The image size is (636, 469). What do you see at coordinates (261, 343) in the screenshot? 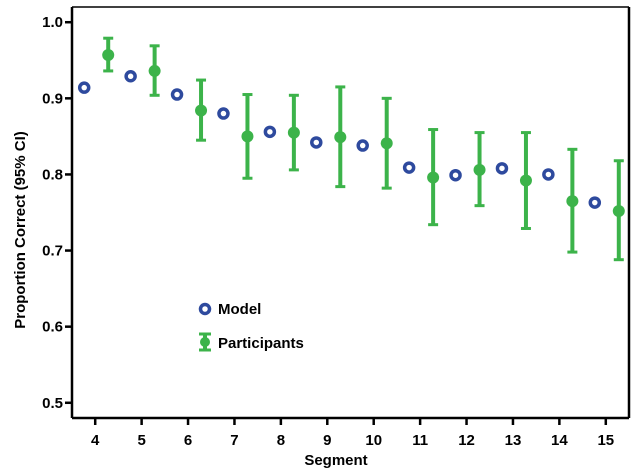
I see `legend-participants-label: Participants` at bounding box center [261, 343].